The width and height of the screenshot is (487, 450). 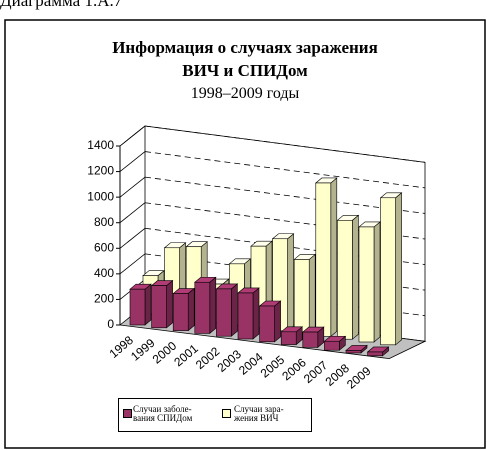 I want to click on y-tick-label: 800, so click(x=104, y=222).